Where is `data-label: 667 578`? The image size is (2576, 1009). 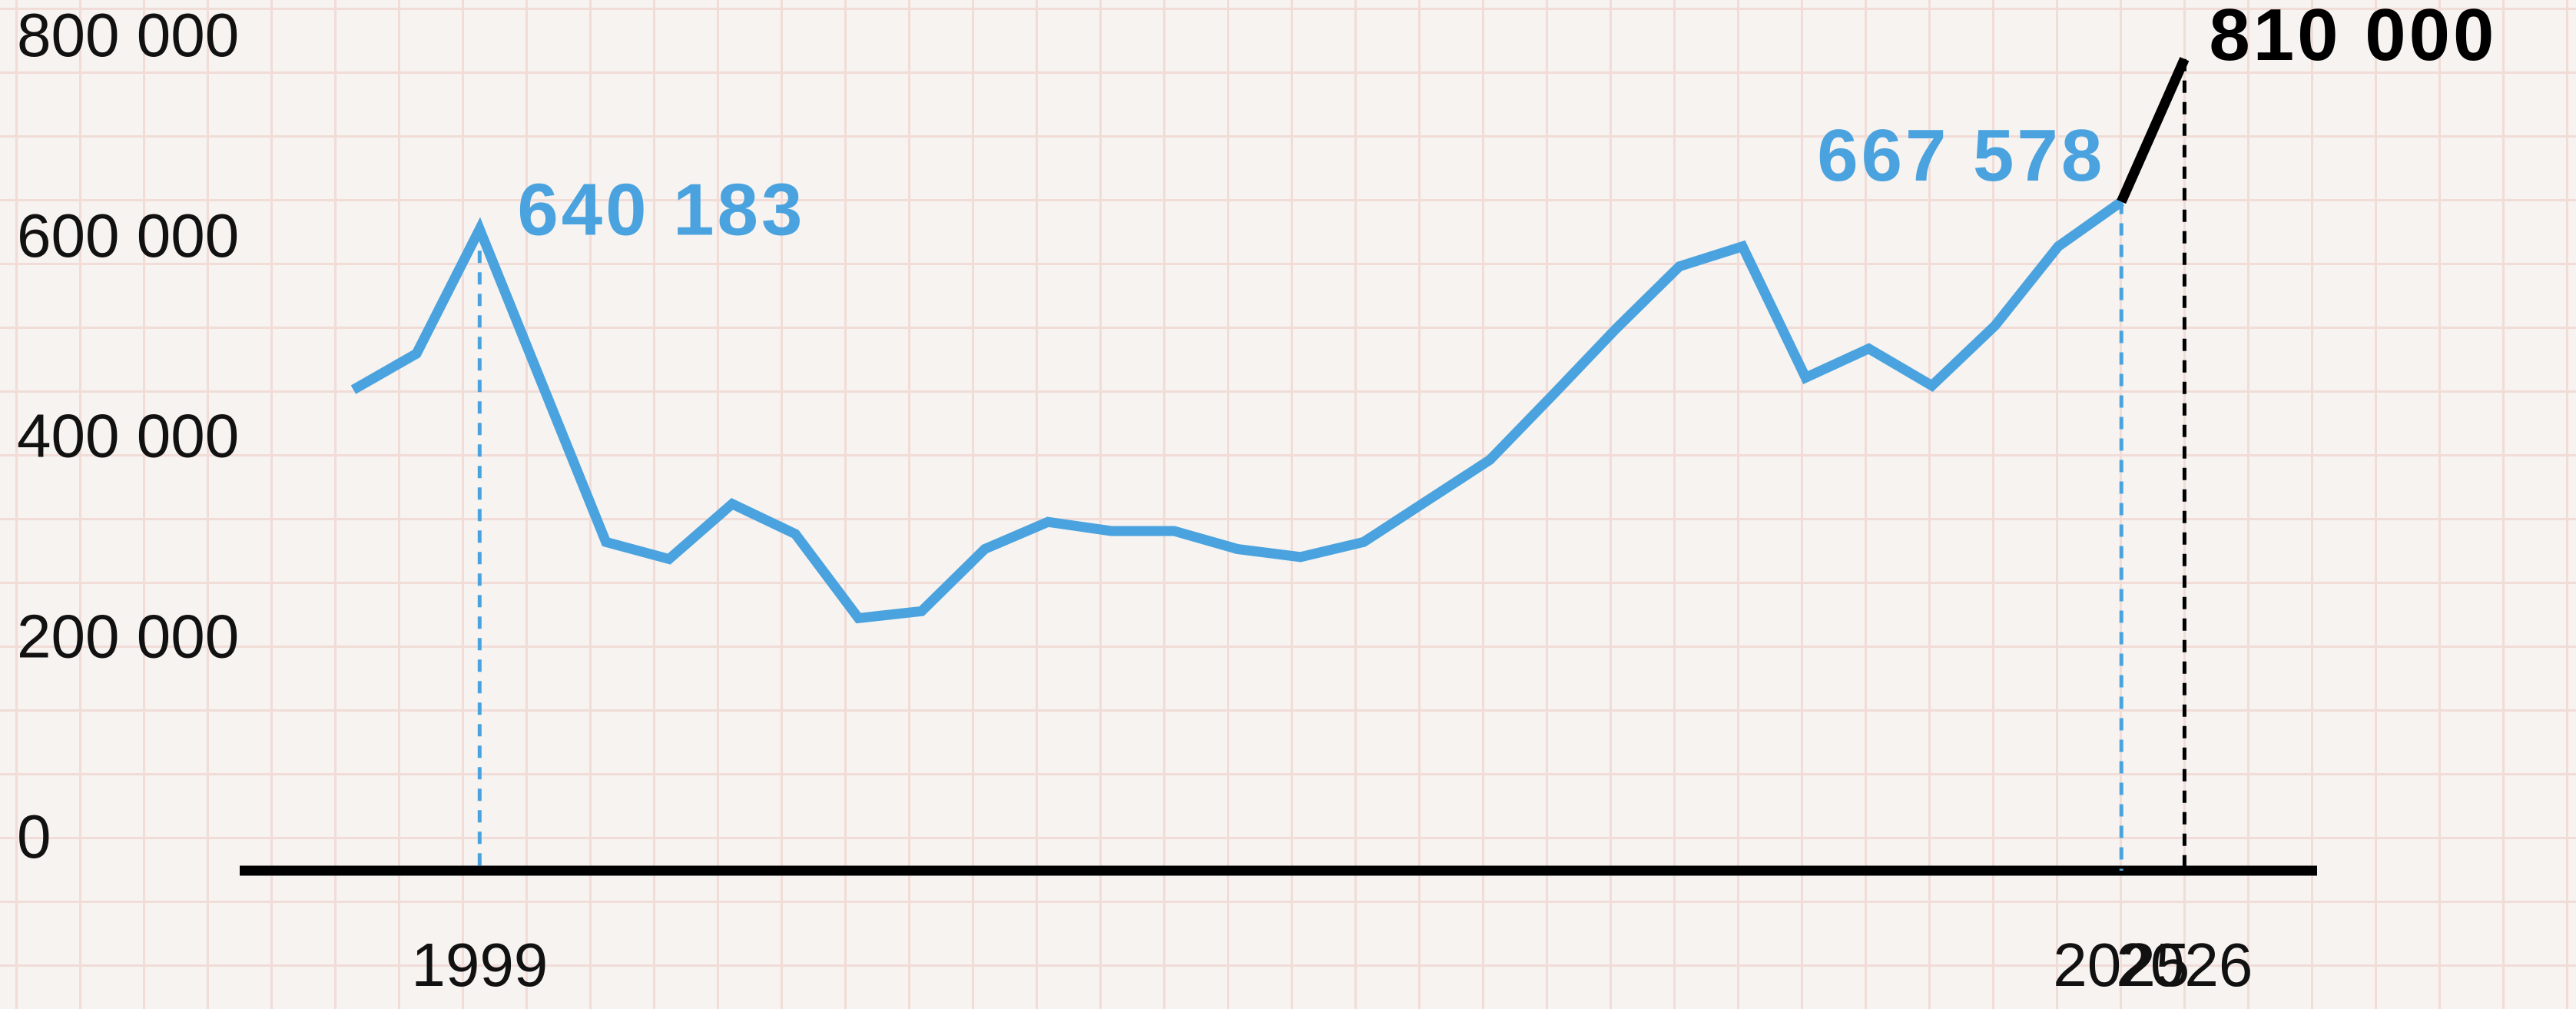
data-label: 667 578 is located at coordinates (1961, 156).